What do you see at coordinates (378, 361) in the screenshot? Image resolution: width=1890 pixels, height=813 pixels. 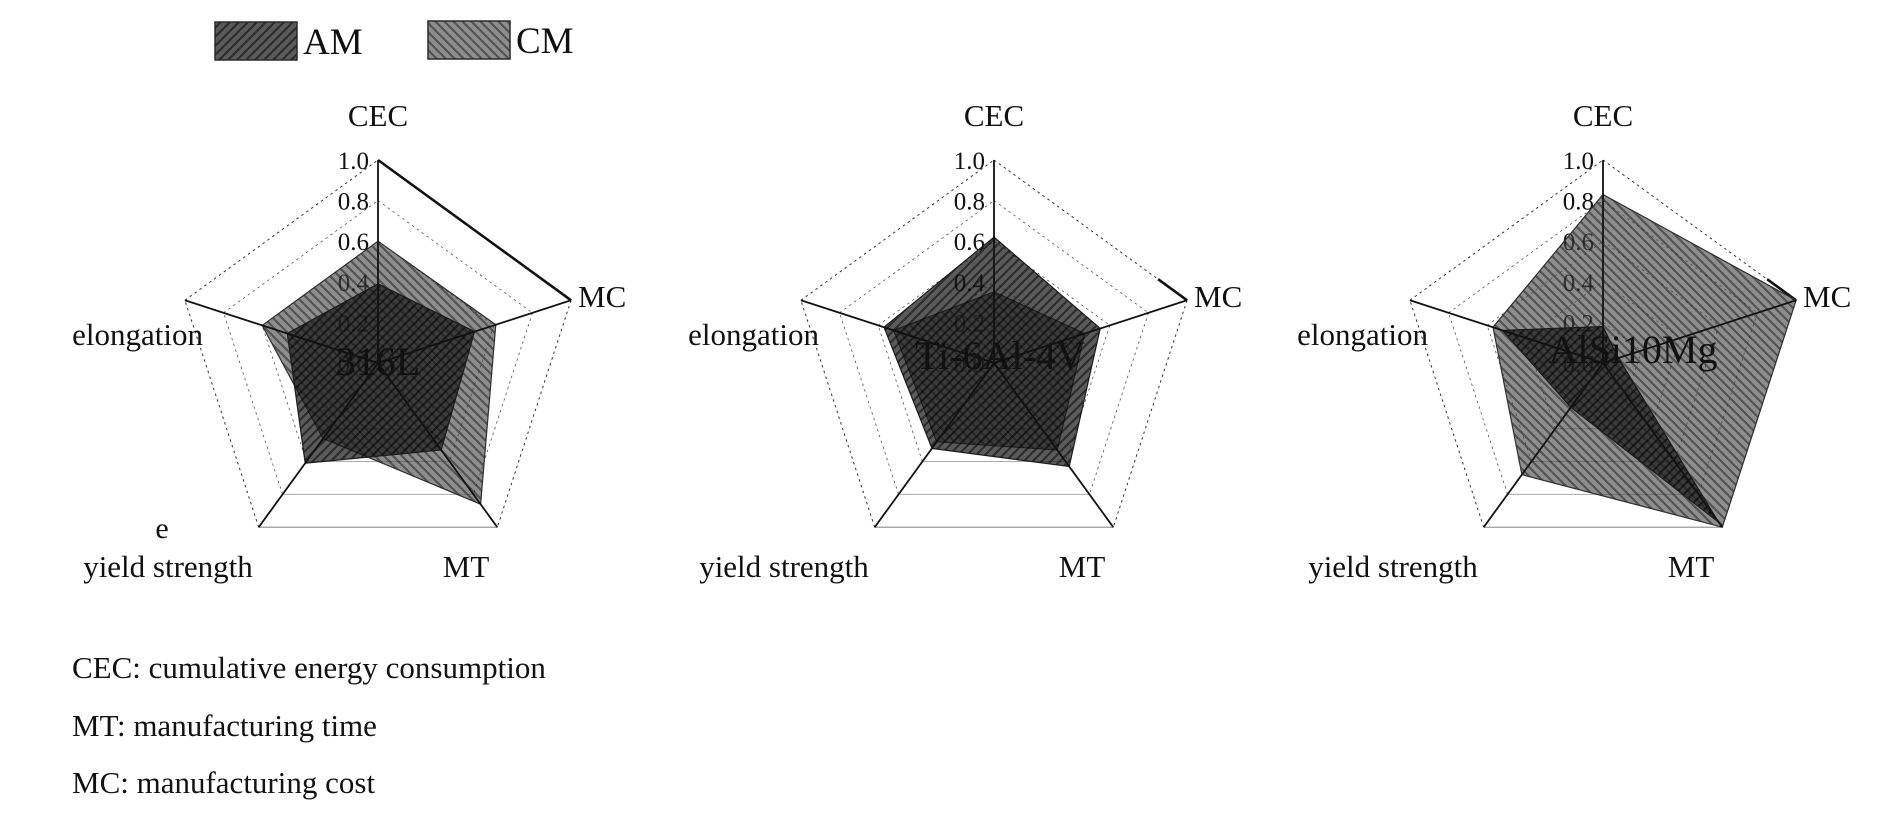 I see `chart-title: 316L` at bounding box center [378, 361].